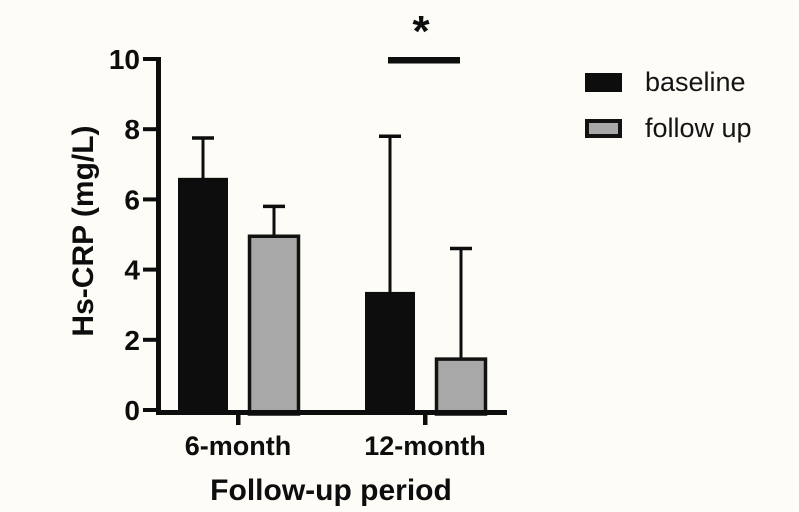  What do you see at coordinates (425, 446) in the screenshot?
I see `x-tick-label: 12-month` at bounding box center [425, 446].